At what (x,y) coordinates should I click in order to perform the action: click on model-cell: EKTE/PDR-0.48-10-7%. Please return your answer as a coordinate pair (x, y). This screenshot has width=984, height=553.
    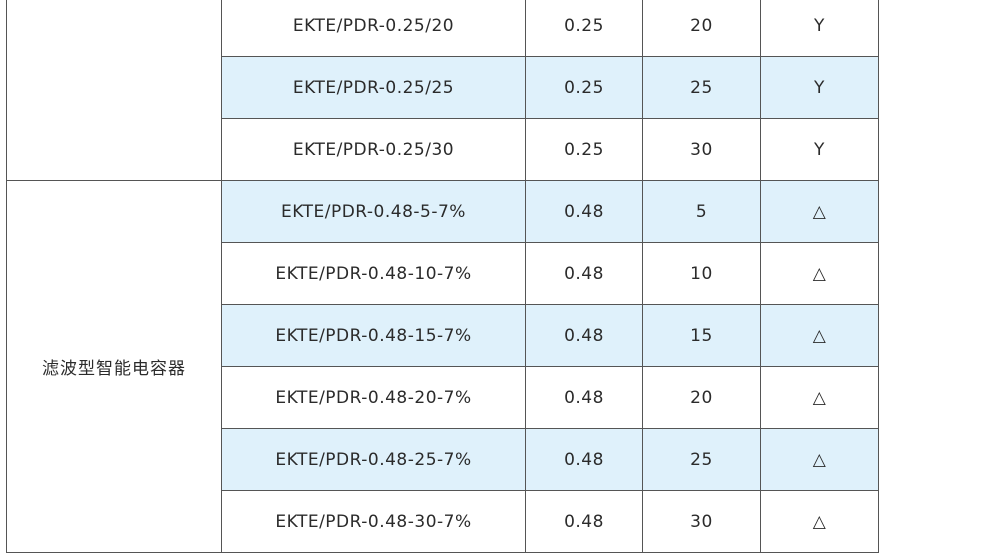
    Looking at the image, I should click on (373, 273).